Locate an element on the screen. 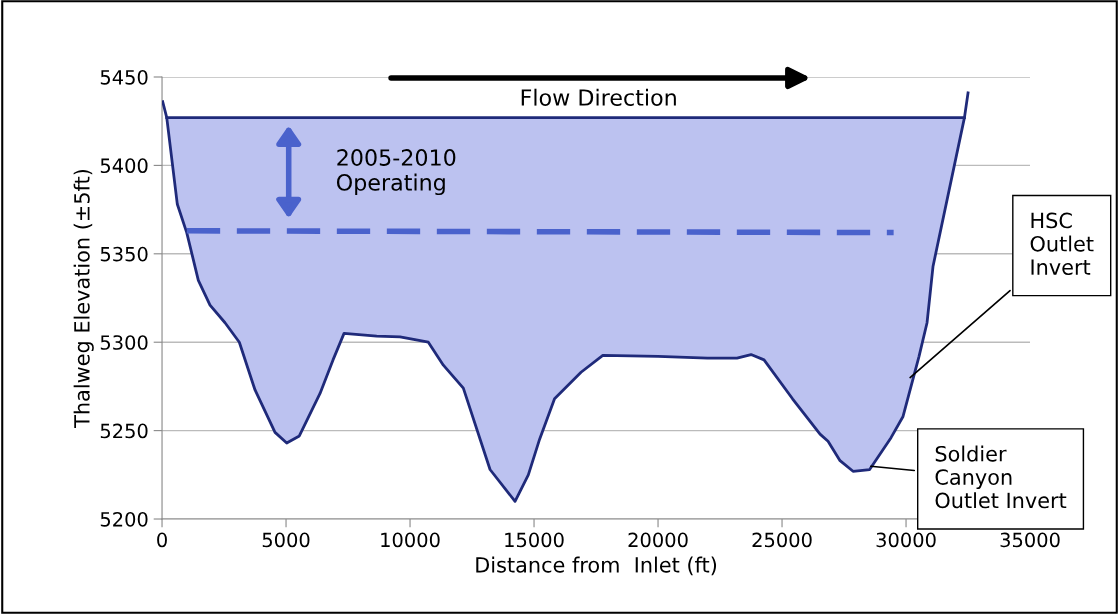  annotation: Soldier Canyon Outlet Invert is located at coordinates (1001, 477).